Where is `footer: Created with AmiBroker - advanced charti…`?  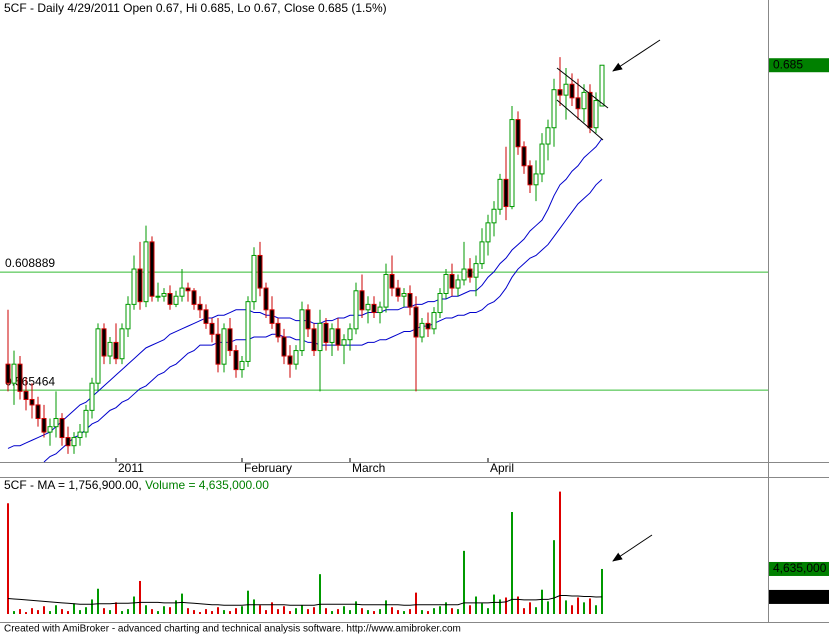
footer: Created with AmiBroker - advanced charti… is located at coordinates (232, 629).